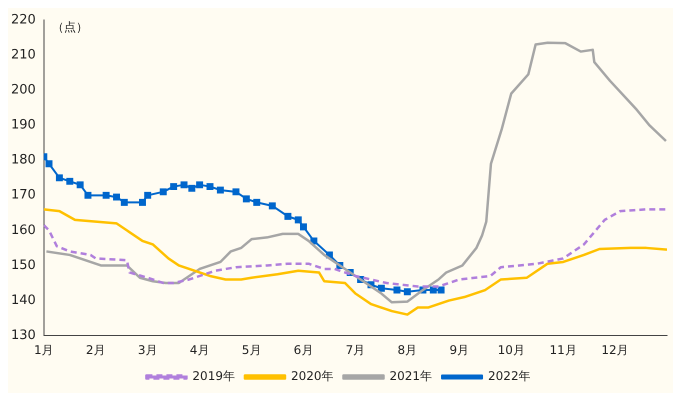 The height and width of the screenshot is (401, 681). What do you see at coordinates (44, 349) in the screenshot?
I see `x-tick-label: 1月` at bounding box center [44, 349].